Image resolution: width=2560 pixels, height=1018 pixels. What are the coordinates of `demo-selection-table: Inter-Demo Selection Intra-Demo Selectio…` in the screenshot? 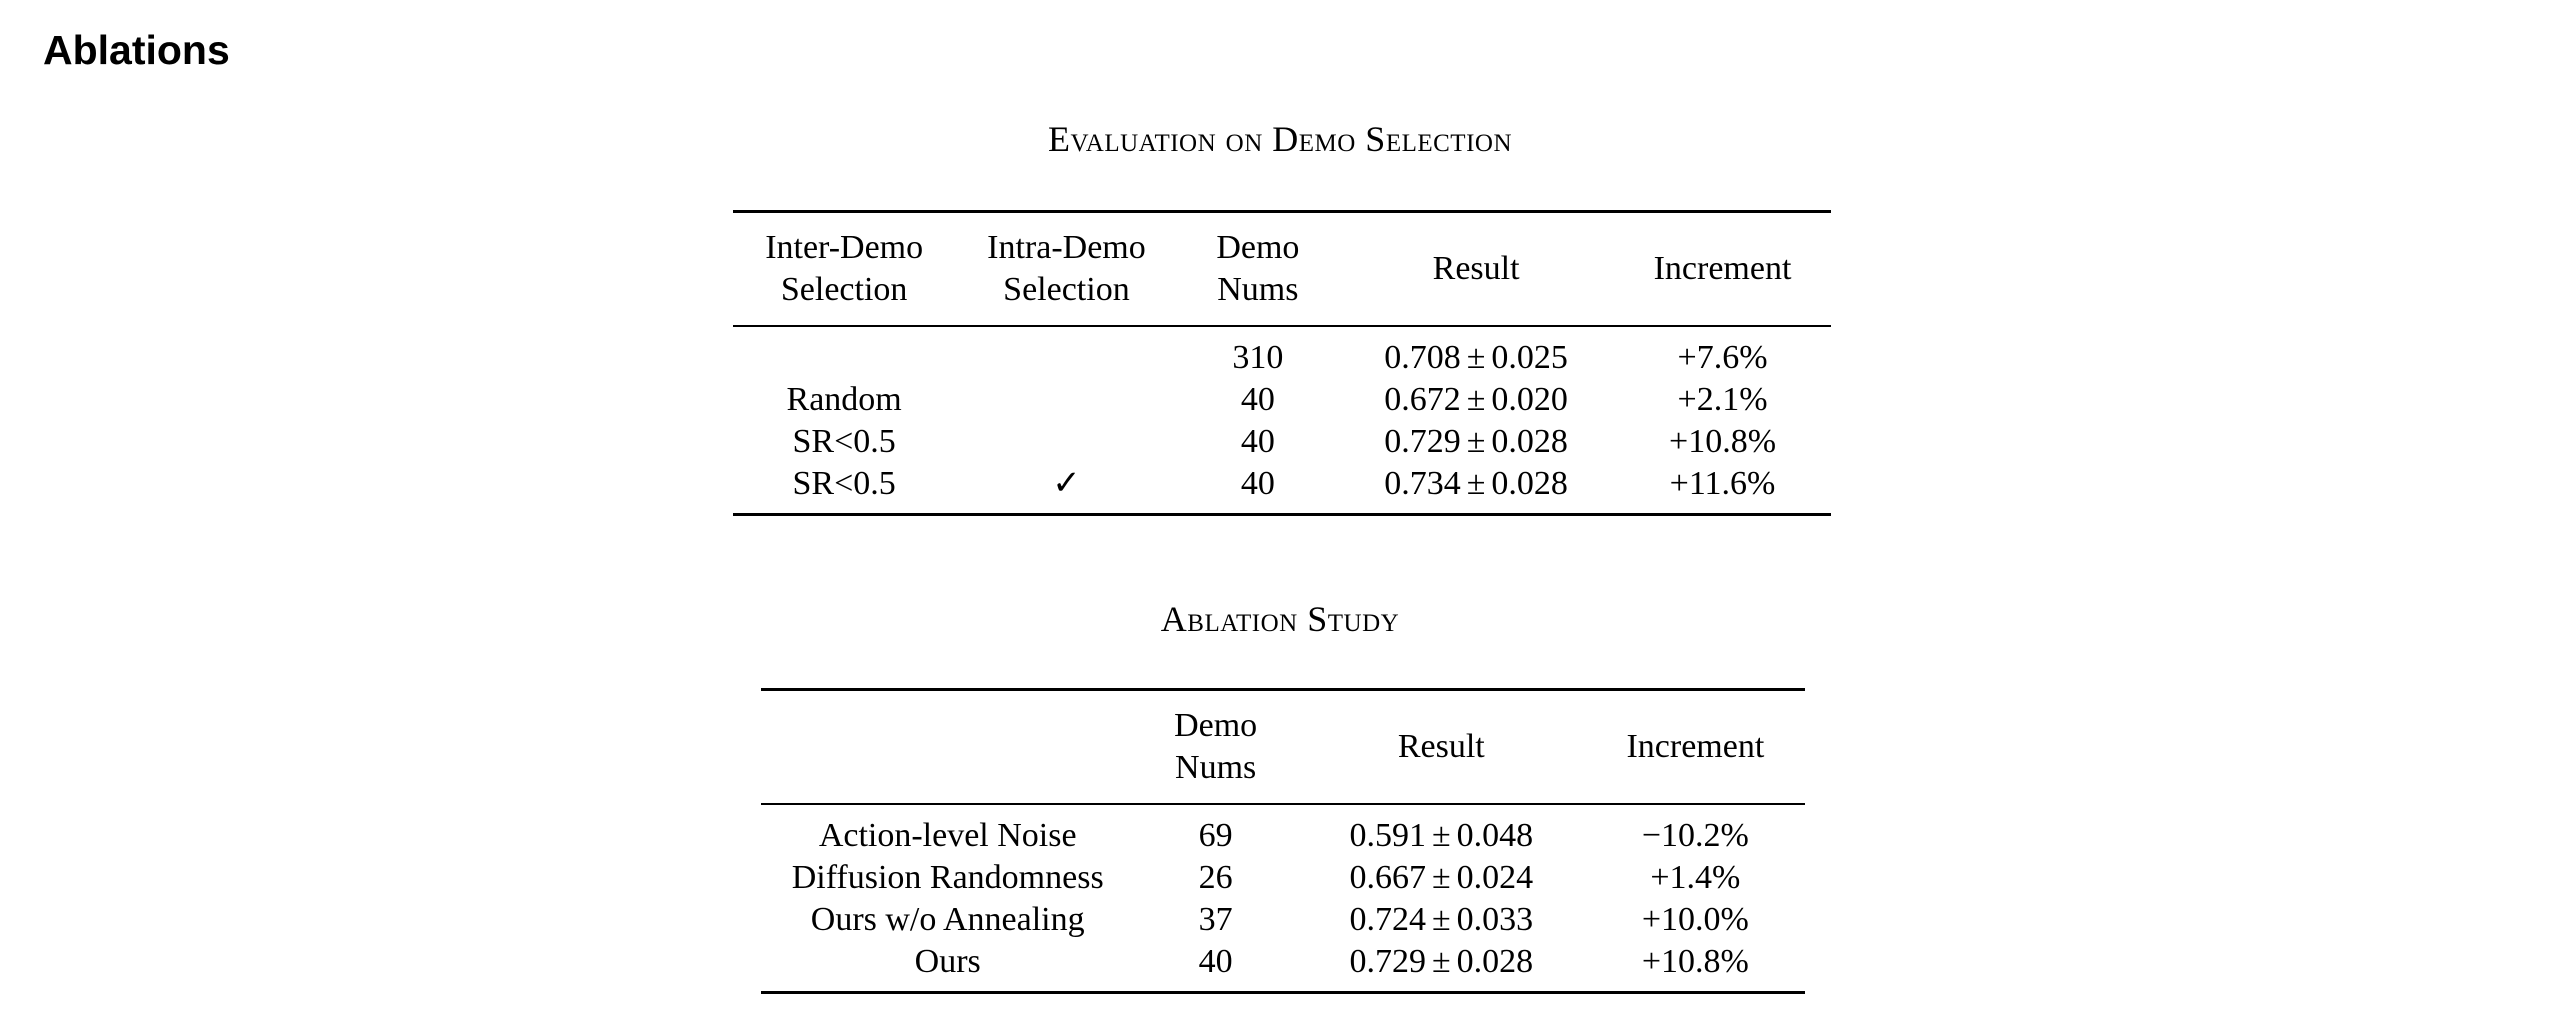 It's located at (1282, 363).